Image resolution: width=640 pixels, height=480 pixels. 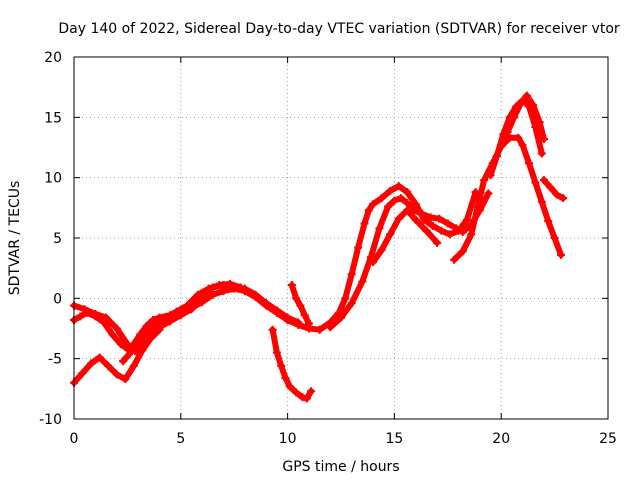 I want to click on y-tick-label: -5, so click(x=55, y=360).